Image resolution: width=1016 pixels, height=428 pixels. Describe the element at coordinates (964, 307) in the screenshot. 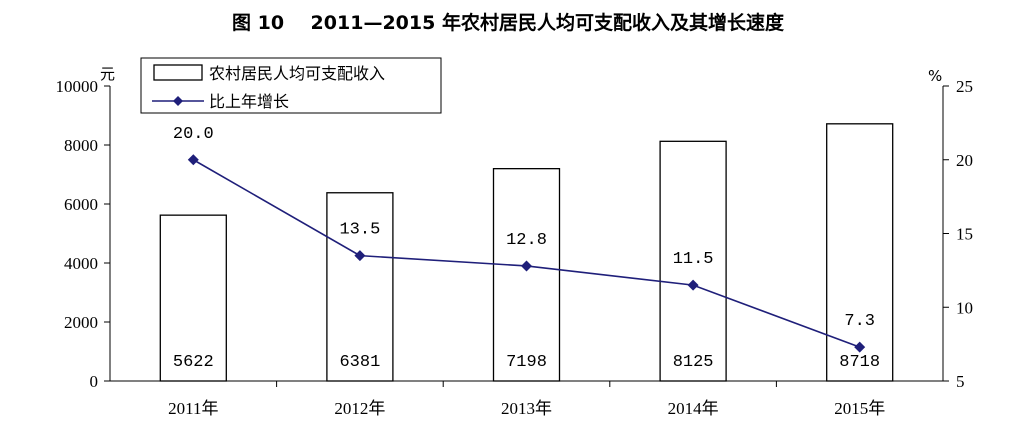

I see `right-tick-label: 10` at that location.